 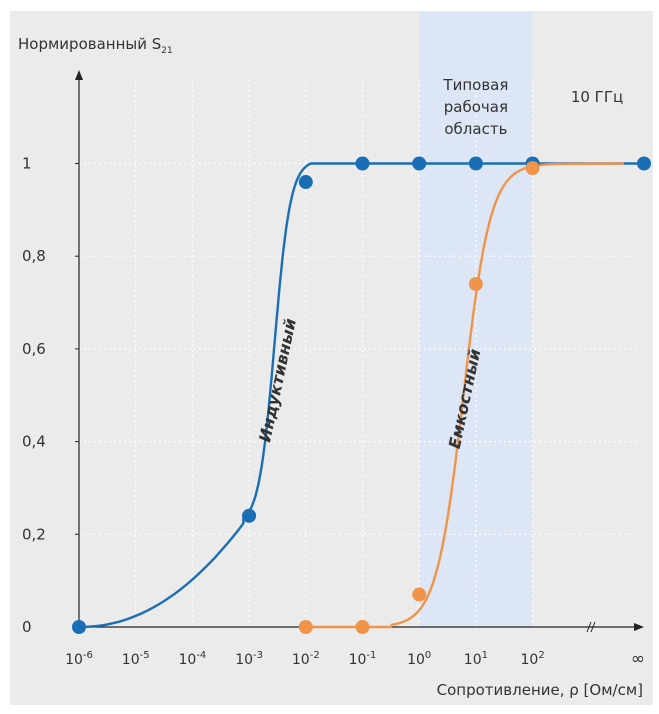 What do you see at coordinates (277, 380) in the screenshot?
I see `series-label-inductive: Индуктивный` at bounding box center [277, 380].